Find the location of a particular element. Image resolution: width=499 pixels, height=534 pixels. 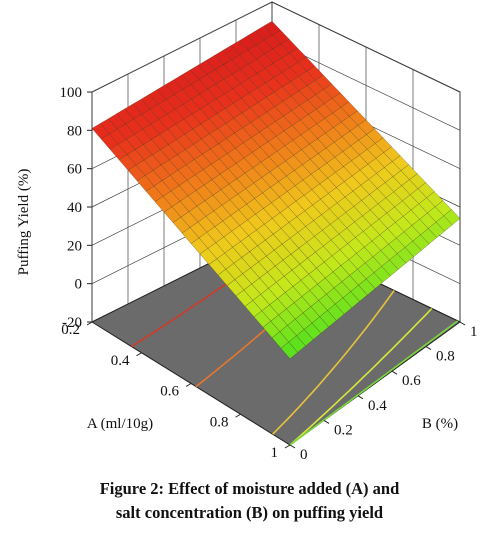

z-tick-label: 0 is located at coordinates (79, 285).